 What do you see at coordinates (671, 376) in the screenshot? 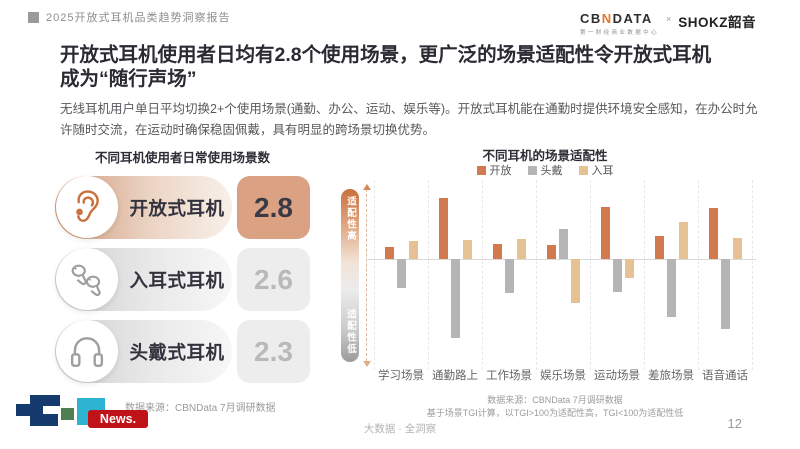
I see `category-label: 差旅场景` at bounding box center [671, 376].